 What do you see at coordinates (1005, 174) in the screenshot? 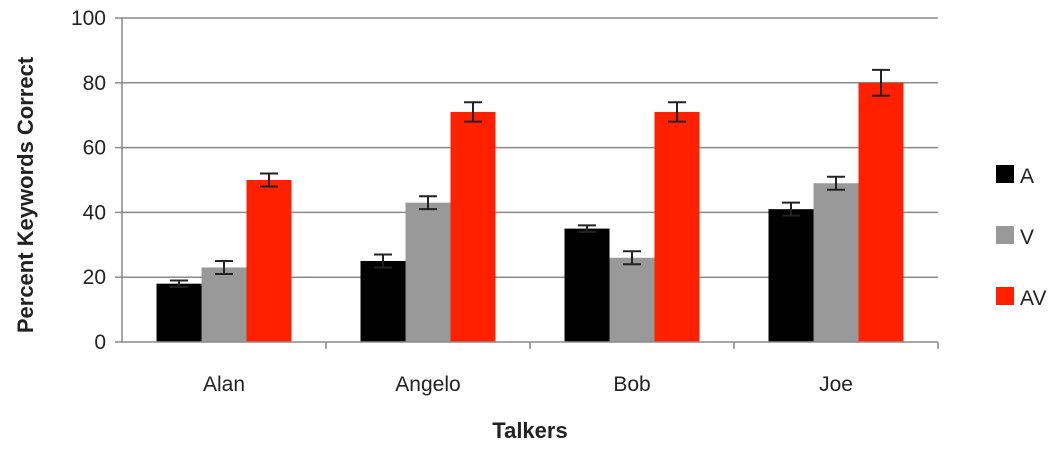
I see `legend-swatch-A` at bounding box center [1005, 174].